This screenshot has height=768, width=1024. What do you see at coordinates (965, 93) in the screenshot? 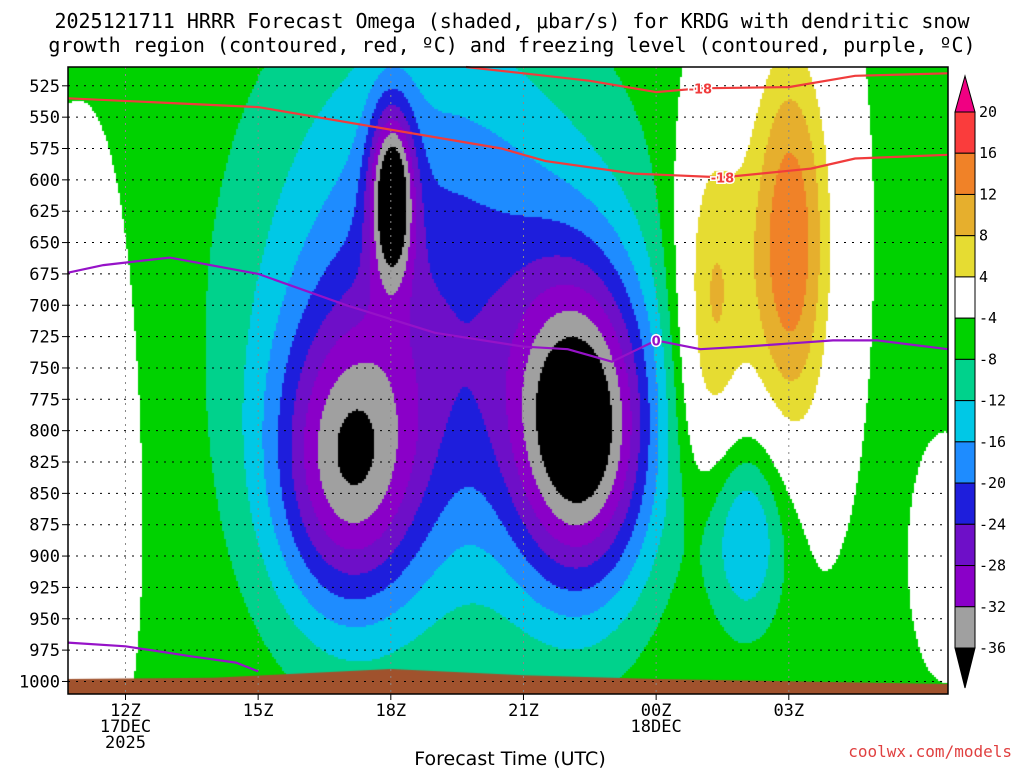
I see `colorbar-top-arrow` at bounding box center [965, 93].